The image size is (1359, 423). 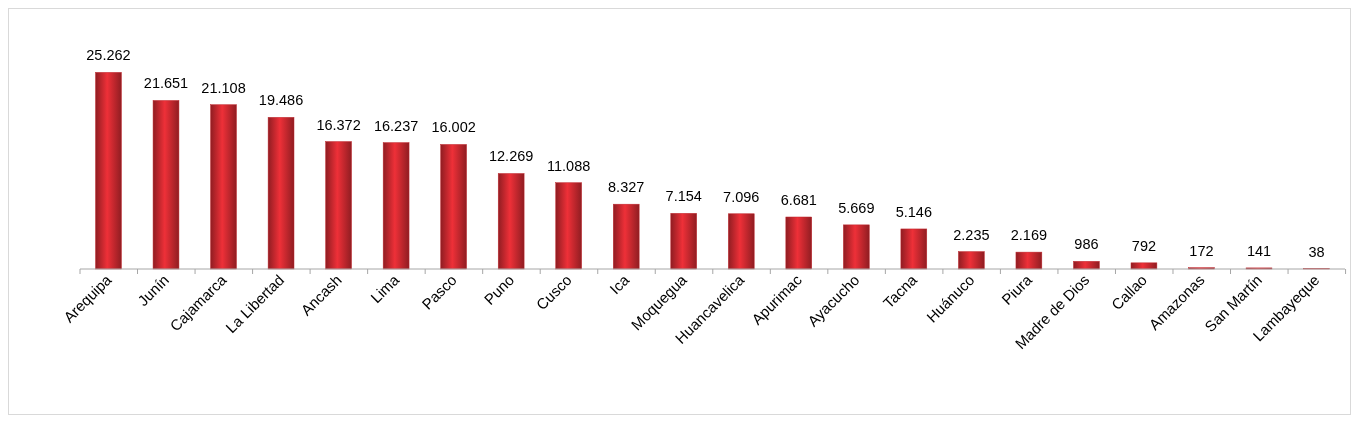 I want to click on data-label: 792, so click(x=1144, y=245).